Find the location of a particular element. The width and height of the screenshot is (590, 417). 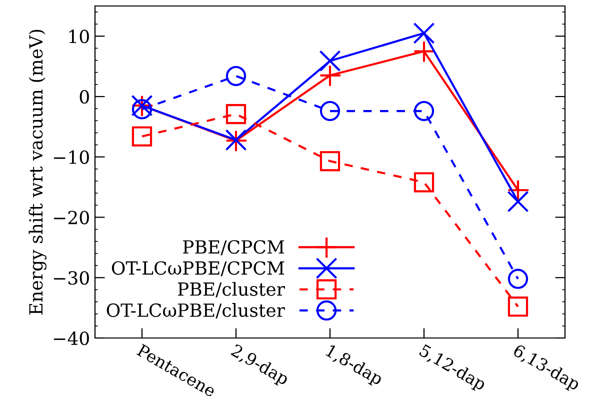

y-axis-title: Energy shift wrt vacuum (meV) is located at coordinates (37, 172).